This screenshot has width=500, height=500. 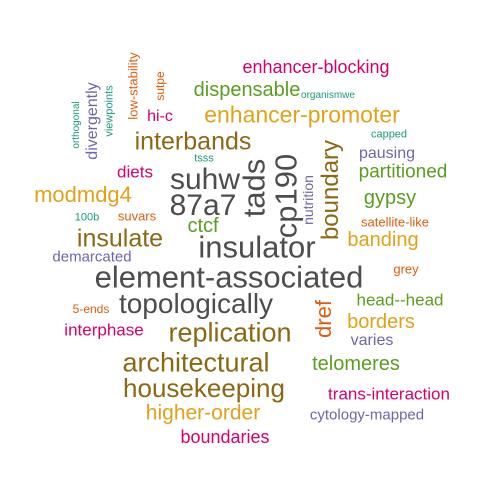 I want to click on word-viewpoints: viewpoints, so click(x=109, y=111).